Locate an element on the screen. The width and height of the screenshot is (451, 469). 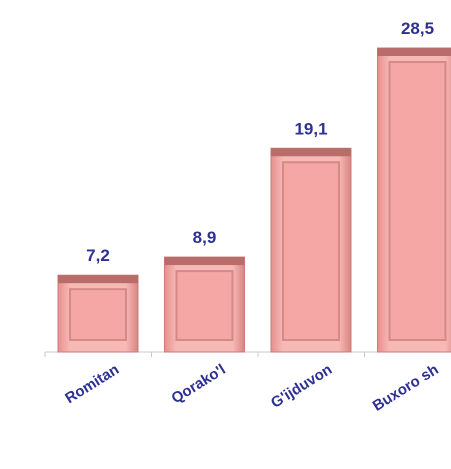
value-label: 7,2 is located at coordinates (98, 255).